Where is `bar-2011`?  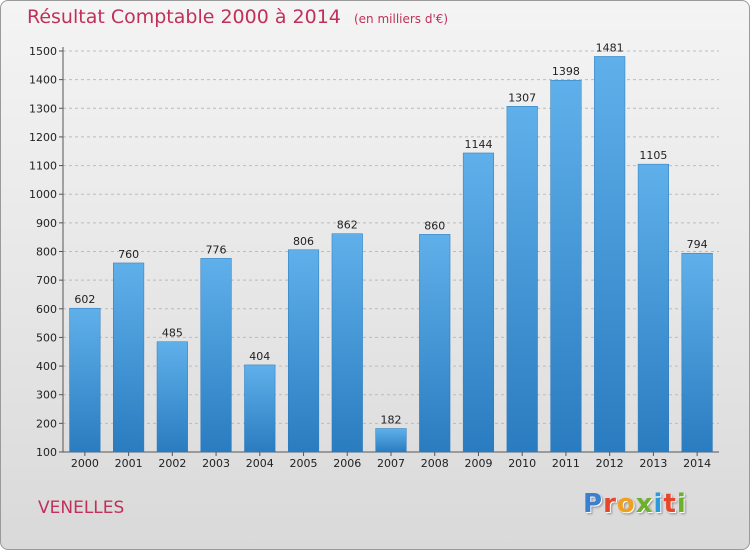
bar-2011 is located at coordinates (566, 266).